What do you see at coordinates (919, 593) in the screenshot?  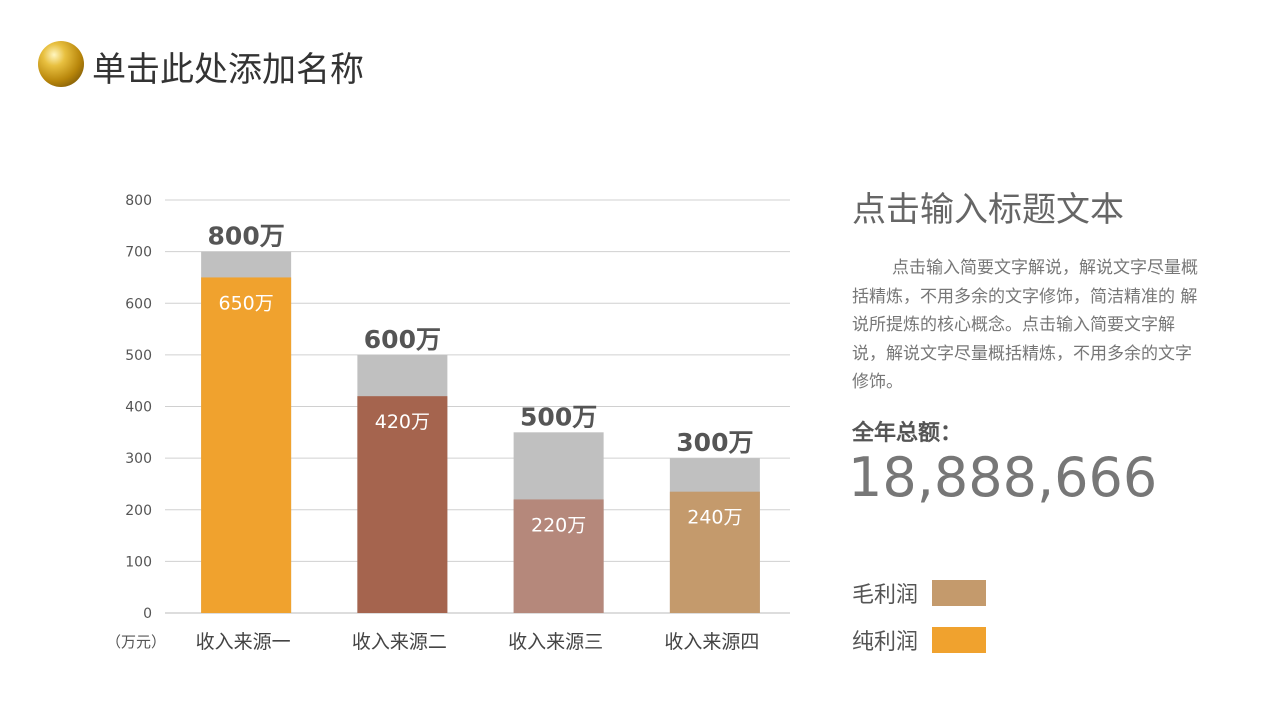 I see `legend-item-gross: 毛利润` at bounding box center [919, 593].